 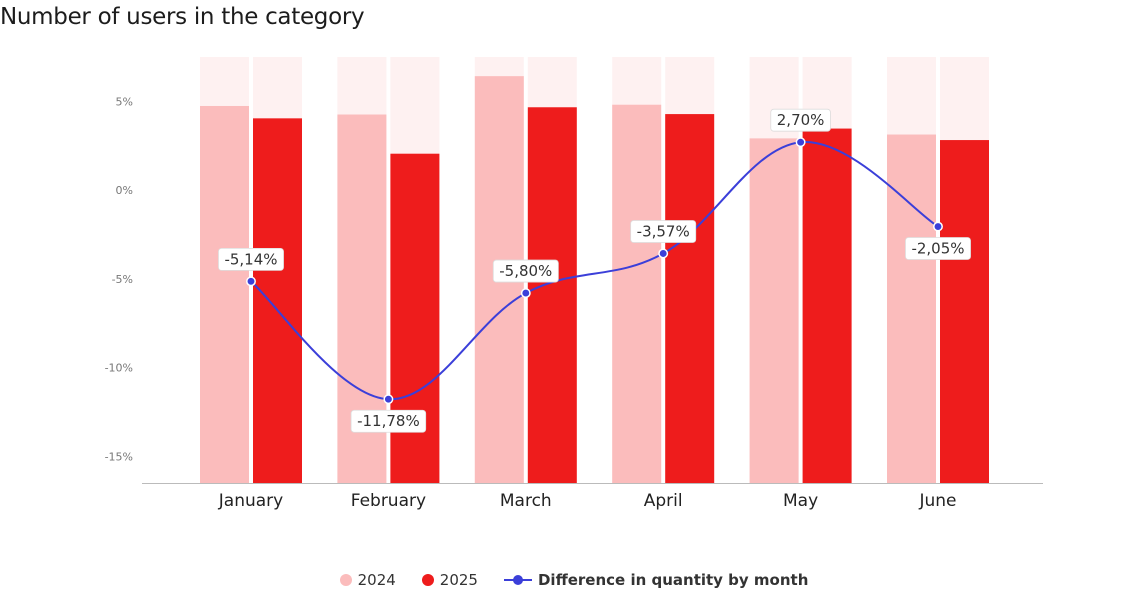 What do you see at coordinates (827, 305) in the screenshot?
I see `bar-may-2025` at bounding box center [827, 305].